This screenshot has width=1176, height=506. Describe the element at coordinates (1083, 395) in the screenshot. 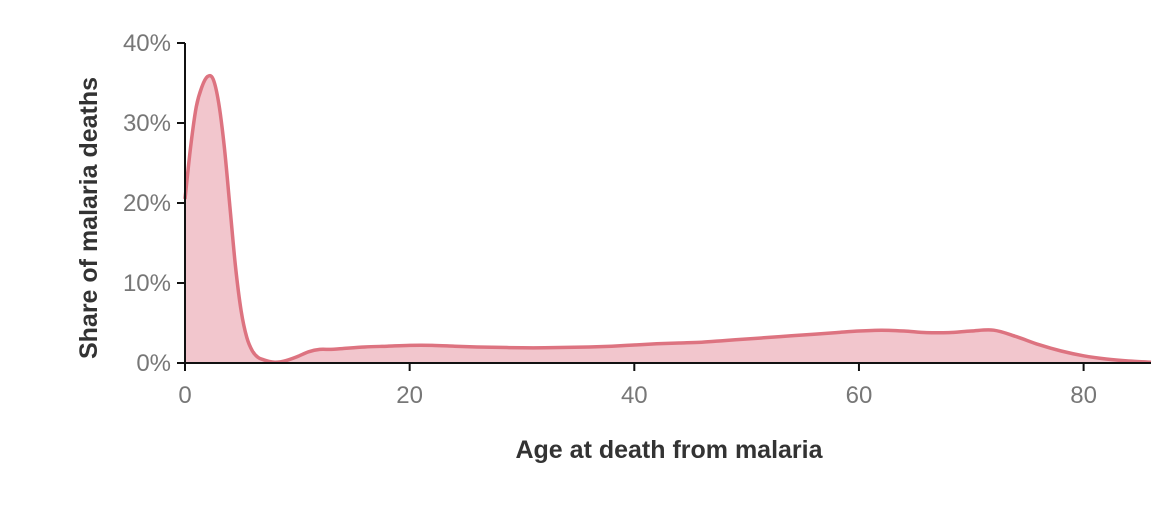

I see `x-tick-label: 80` at that location.